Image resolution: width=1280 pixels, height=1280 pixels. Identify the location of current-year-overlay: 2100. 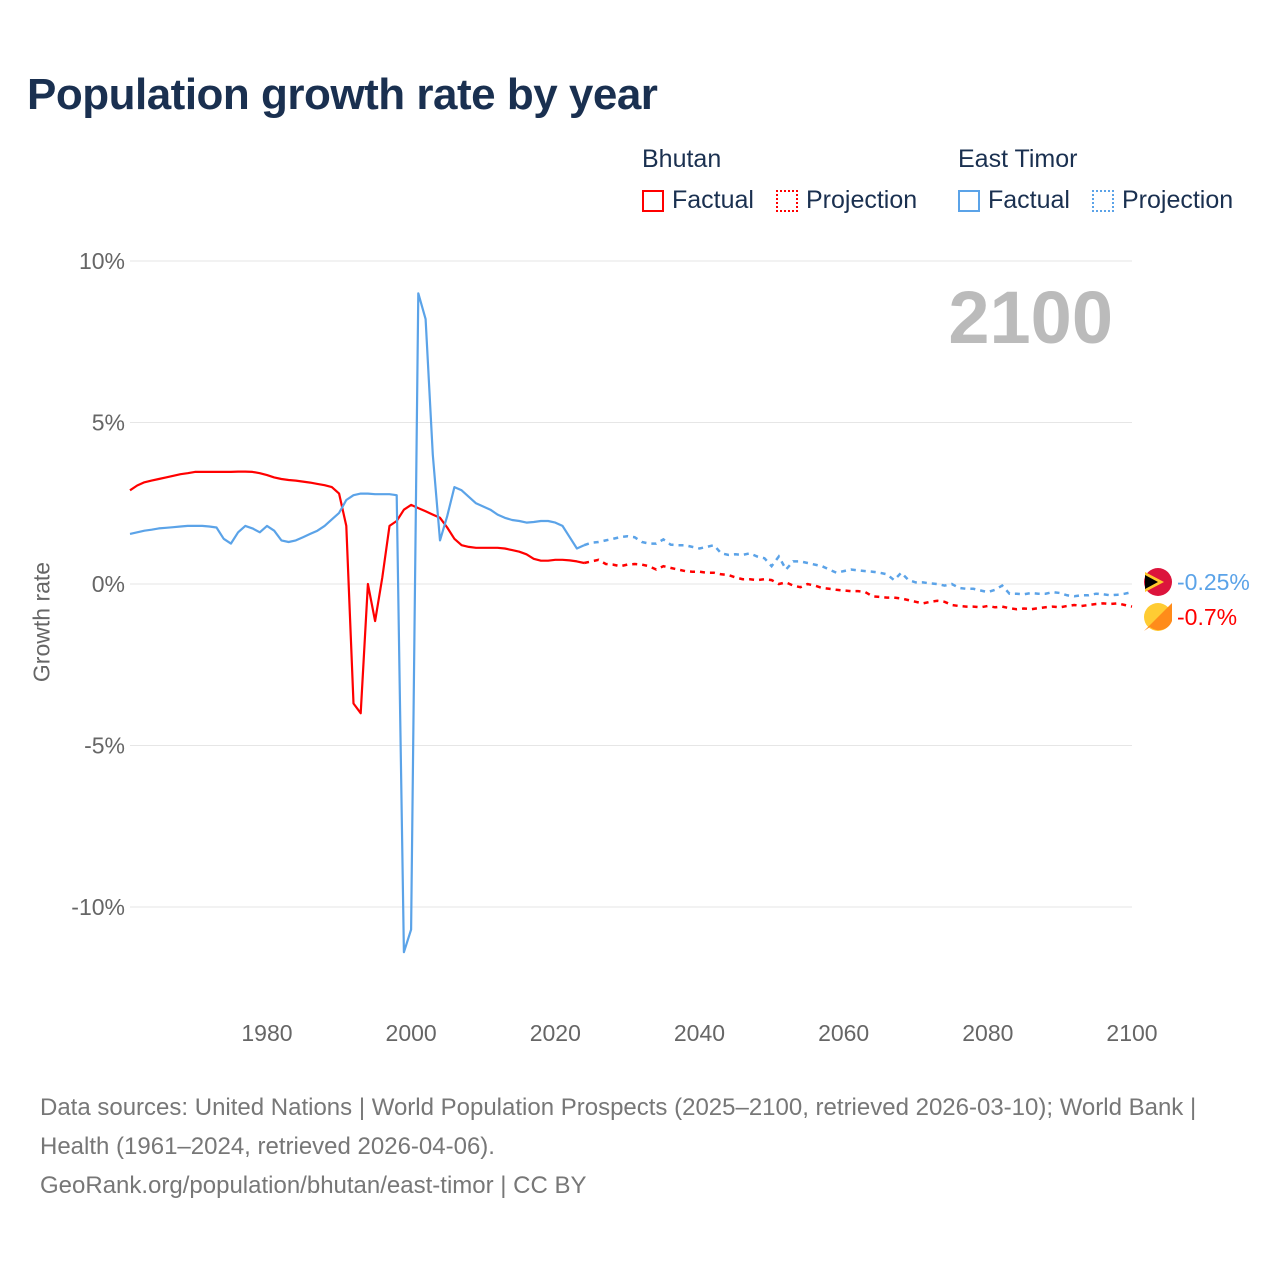
(1030, 317).